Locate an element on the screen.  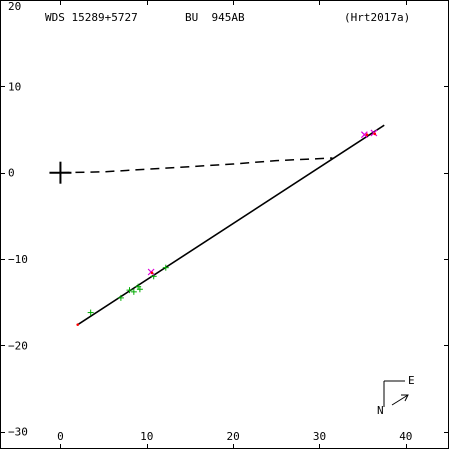
observation-x-marker is located at coordinates (364, 135).